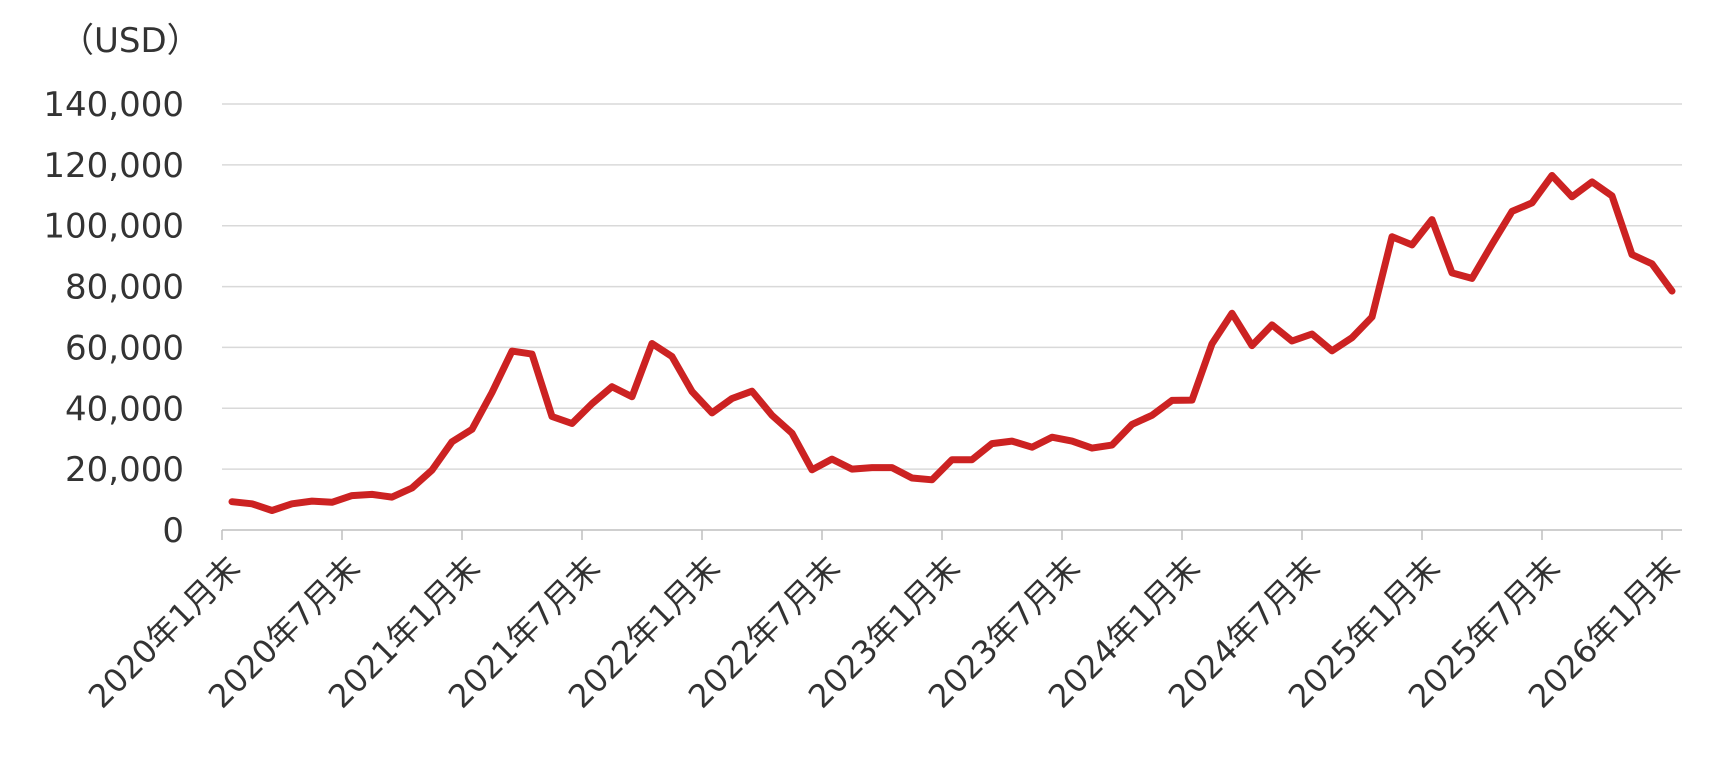 The height and width of the screenshot is (760, 1728). What do you see at coordinates (124, 348) in the screenshot?
I see `y-tick-label: 60,000` at bounding box center [124, 348].